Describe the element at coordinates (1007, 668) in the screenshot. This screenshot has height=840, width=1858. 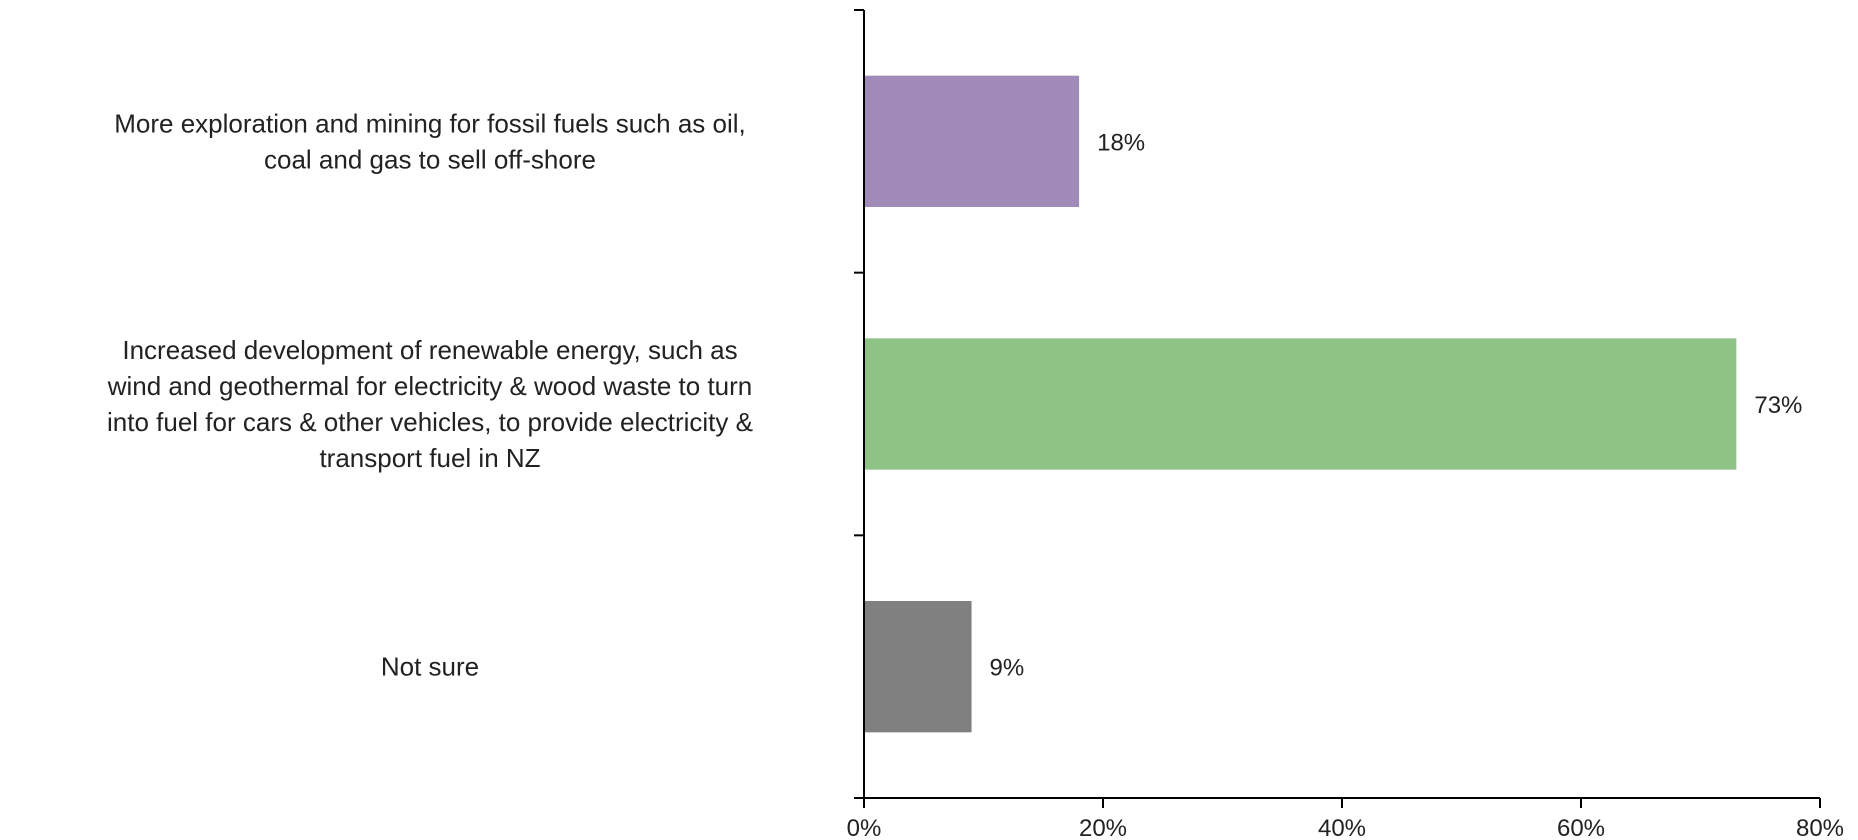
I see `data-label: 9%` at that location.